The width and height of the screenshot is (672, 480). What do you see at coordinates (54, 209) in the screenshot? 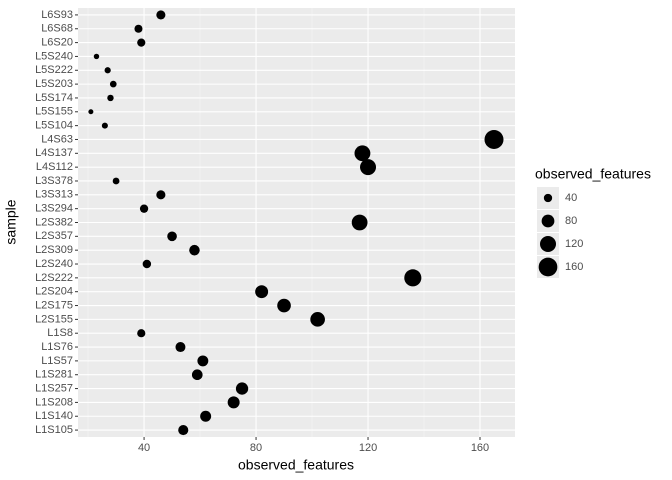
I see `y-tick-label: L3S294` at bounding box center [54, 209].